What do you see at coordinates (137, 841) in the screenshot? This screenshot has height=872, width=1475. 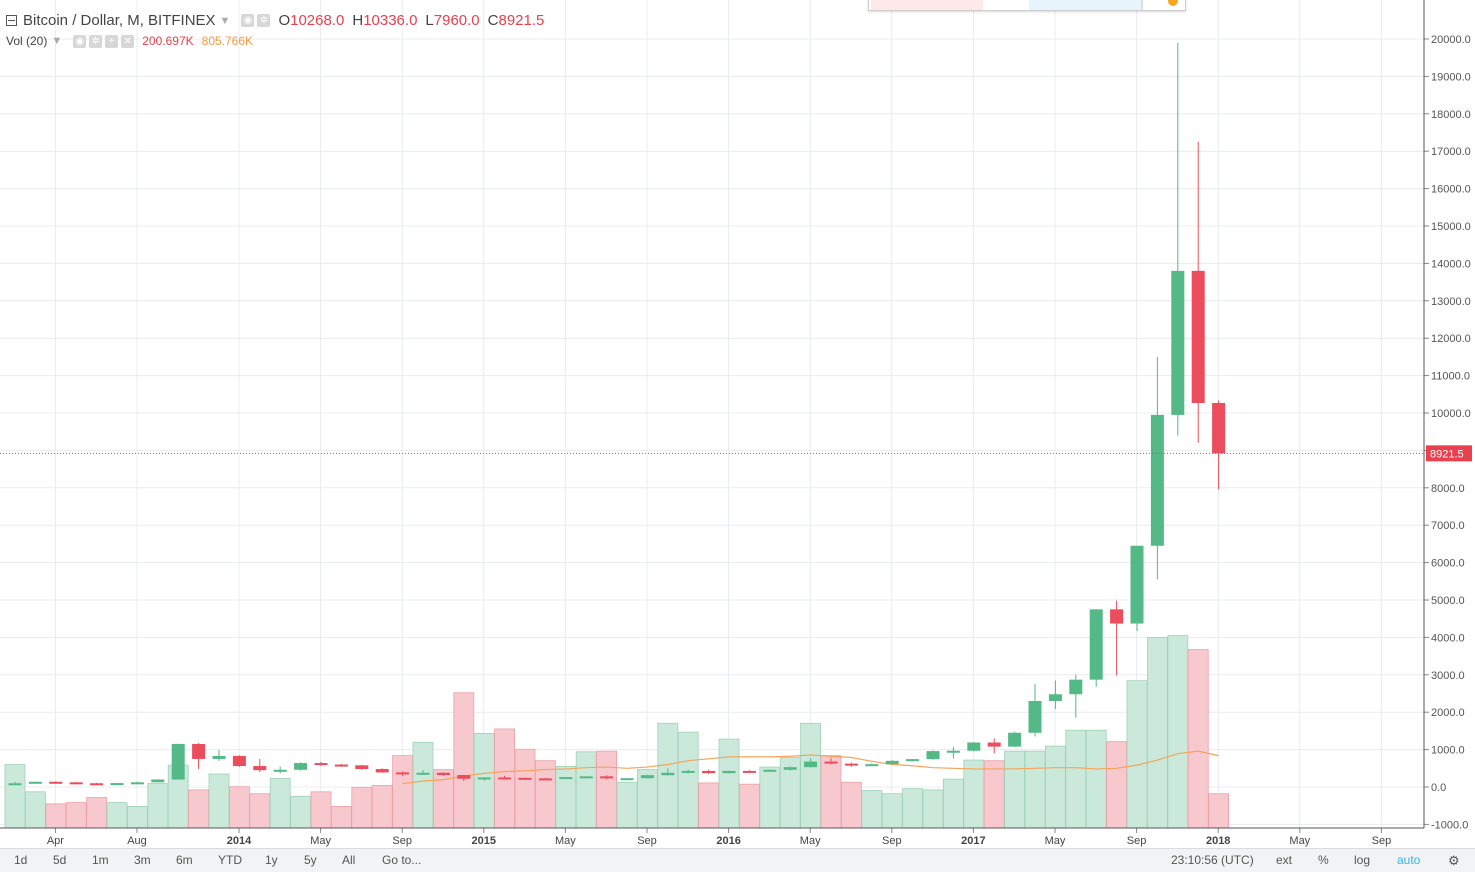 I see `x-tick-label: Aug` at bounding box center [137, 841].